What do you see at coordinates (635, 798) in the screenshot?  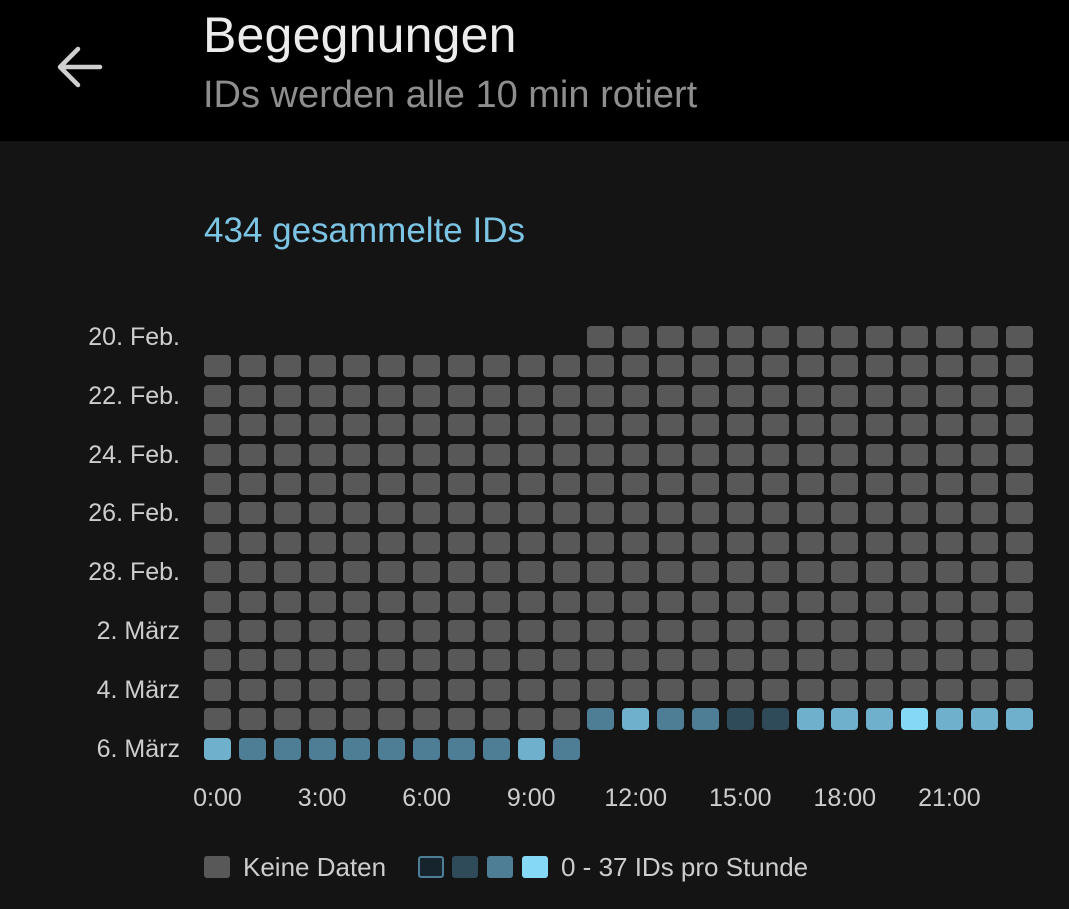 I see `x-axis-label: 12:00` at bounding box center [635, 798].